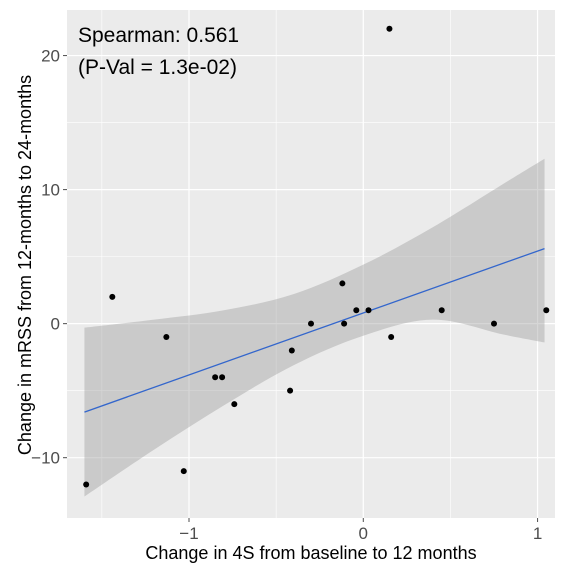 This screenshot has width=561, height=568. What do you see at coordinates (49, 257) in the screenshot?
I see `y-axis-ticks: −10 0 10 20` at bounding box center [49, 257].